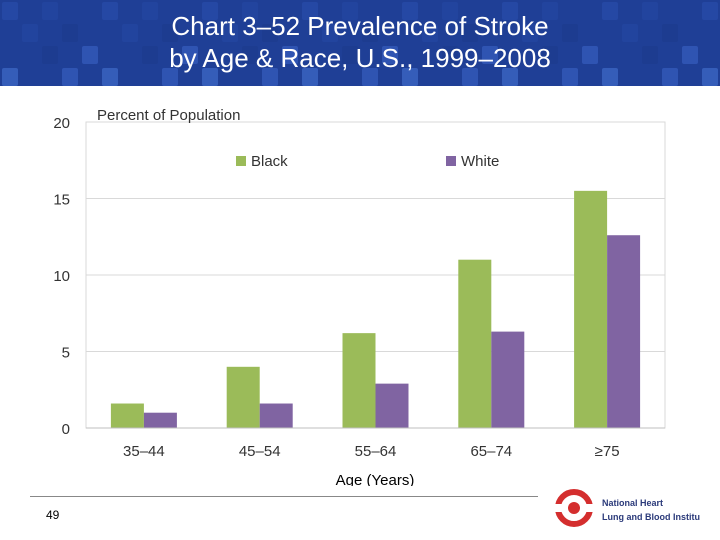  I want to click on title-line-2: by Age & Race, U.S., 1999–2008, so click(360, 58).